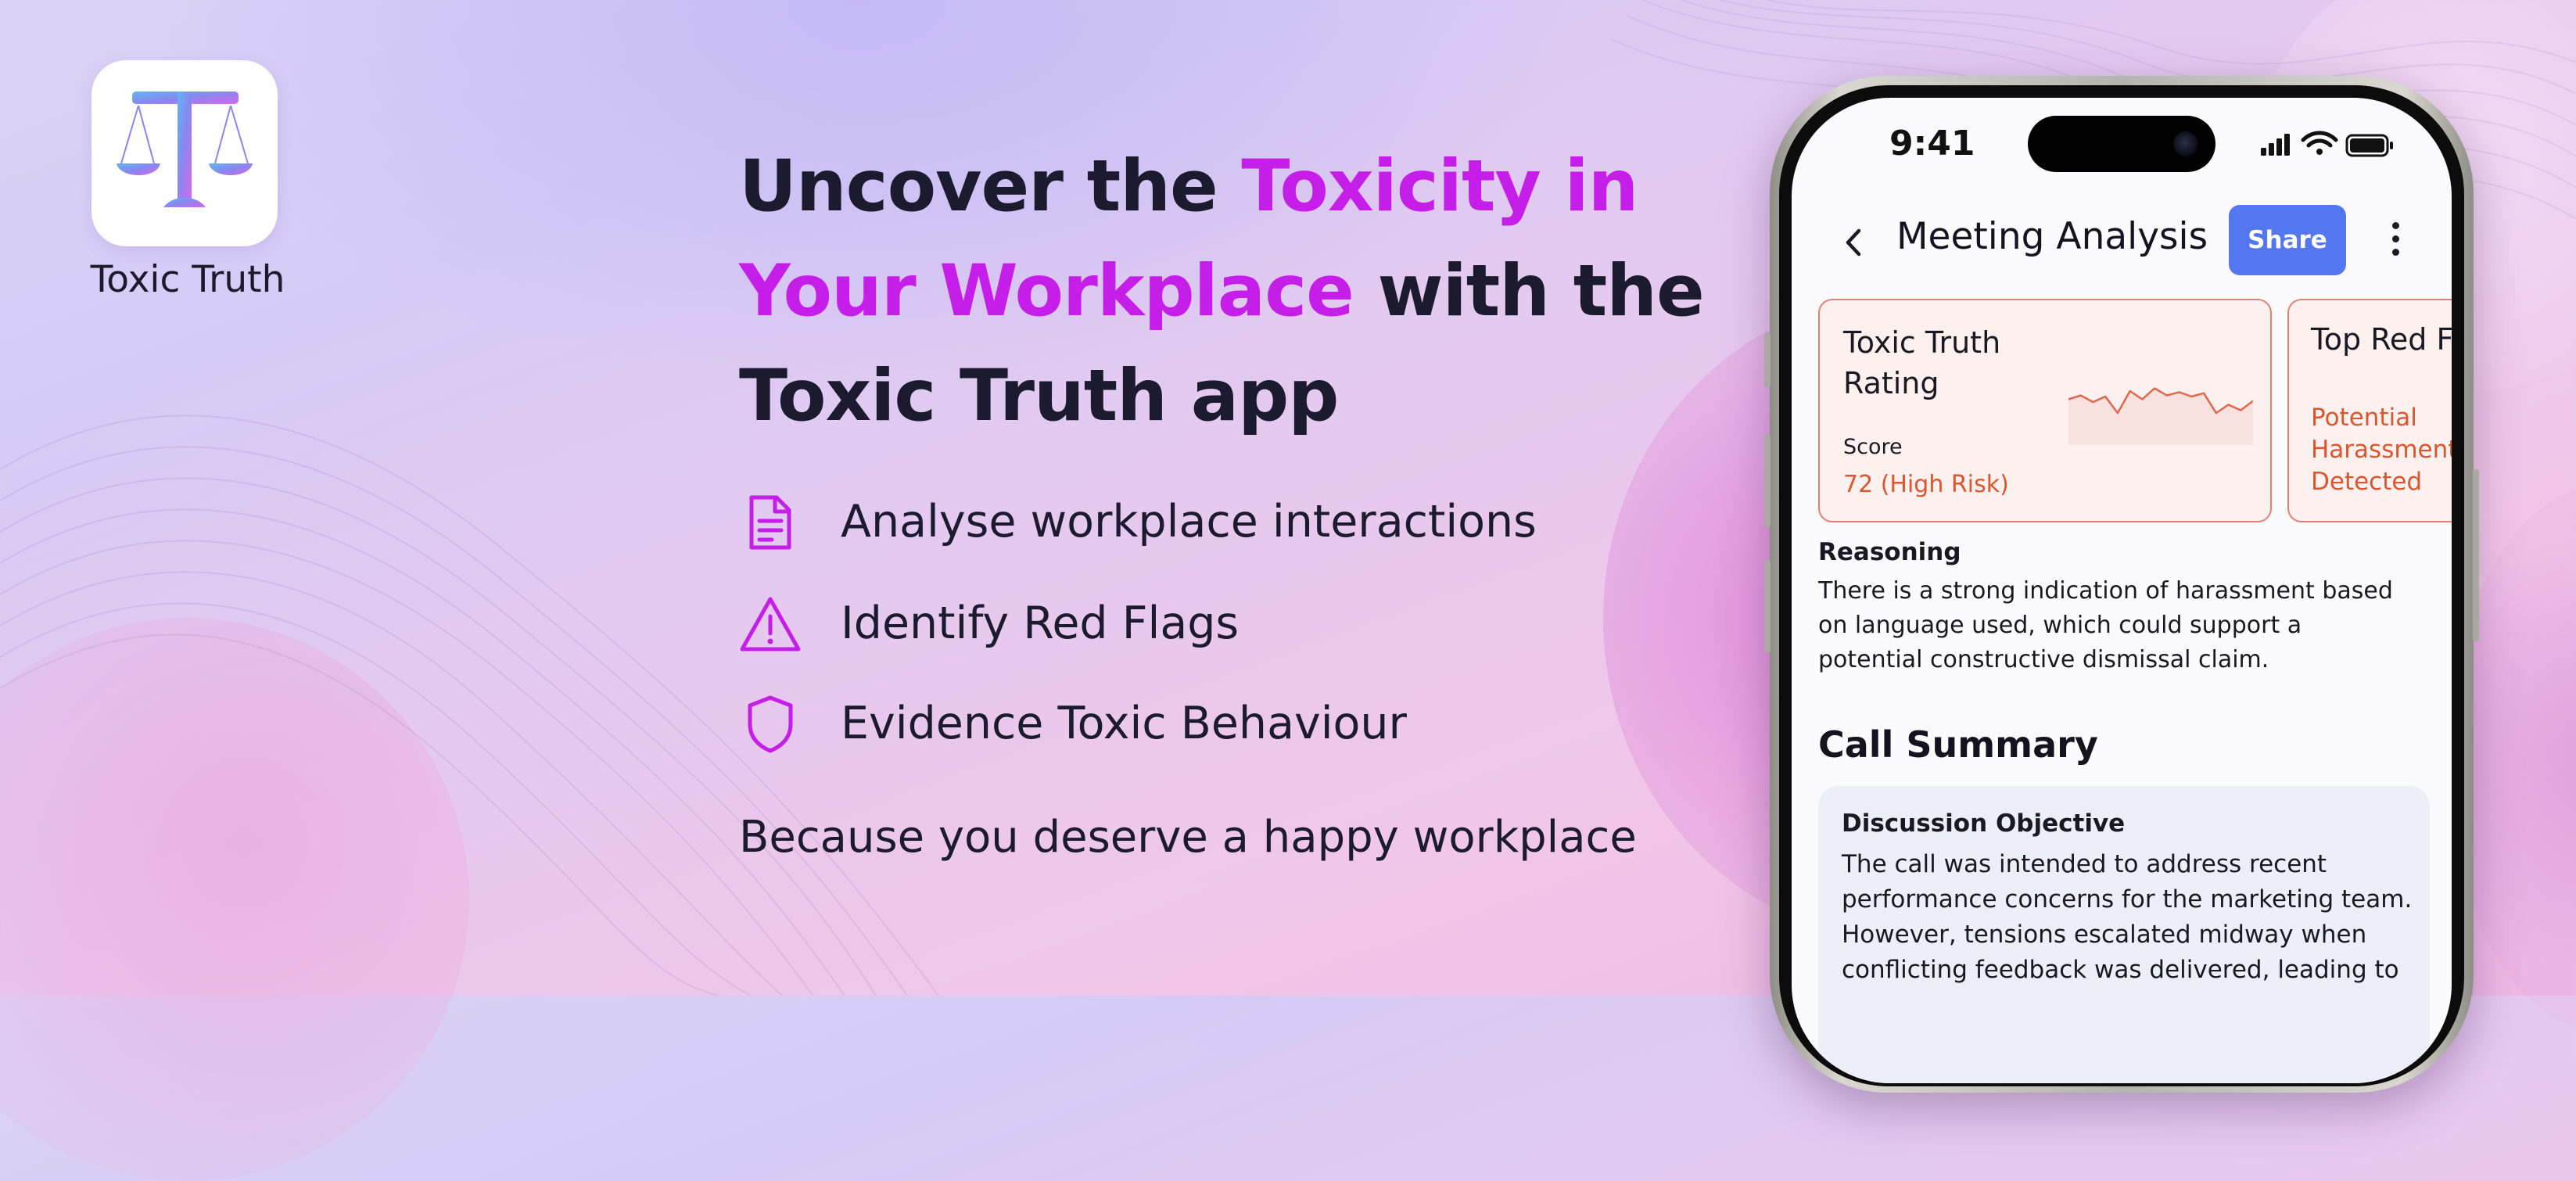 The height and width of the screenshot is (1181, 2576). What do you see at coordinates (1222, 343) in the screenshot?
I see `headline-text: with the Toxic Truth app` at bounding box center [1222, 343].